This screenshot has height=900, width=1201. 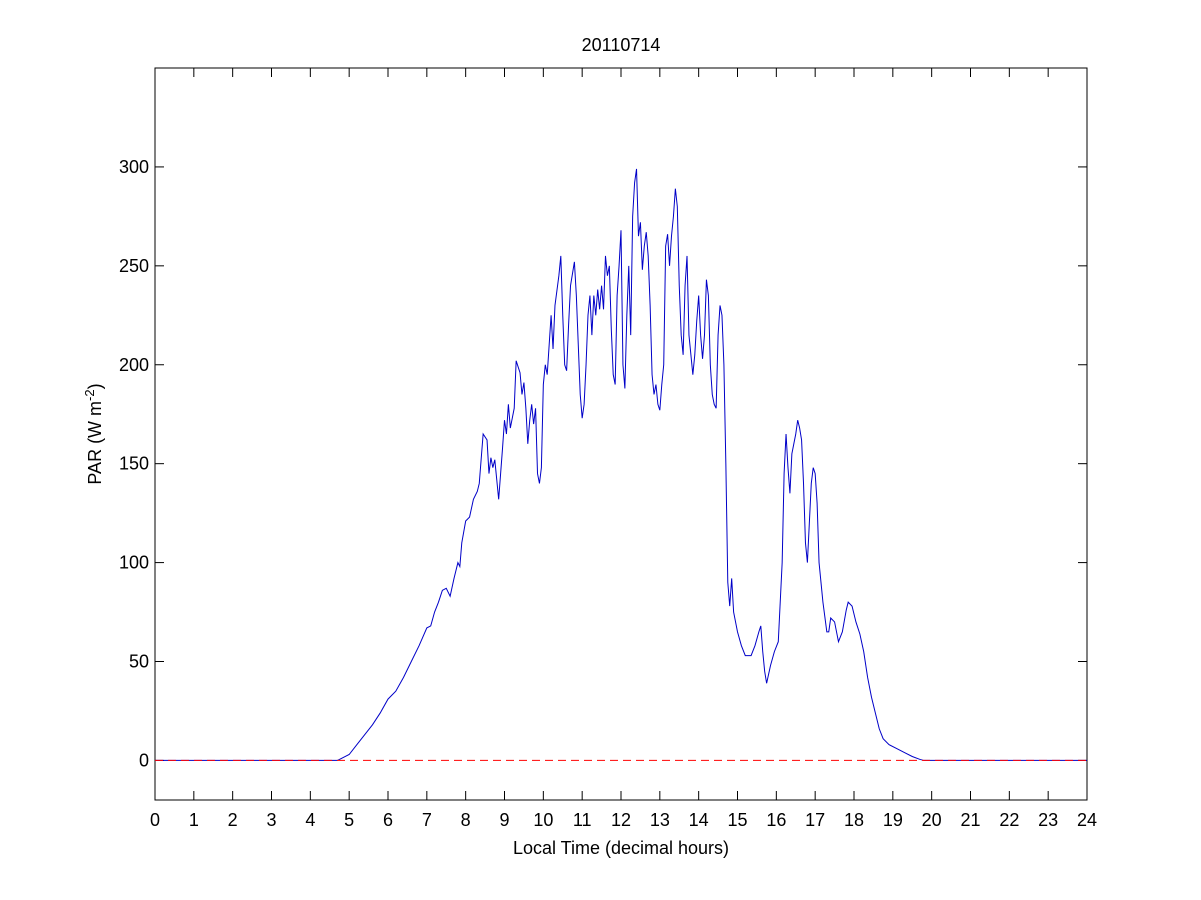 I want to click on x-tick-label: 17, so click(x=815, y=820).